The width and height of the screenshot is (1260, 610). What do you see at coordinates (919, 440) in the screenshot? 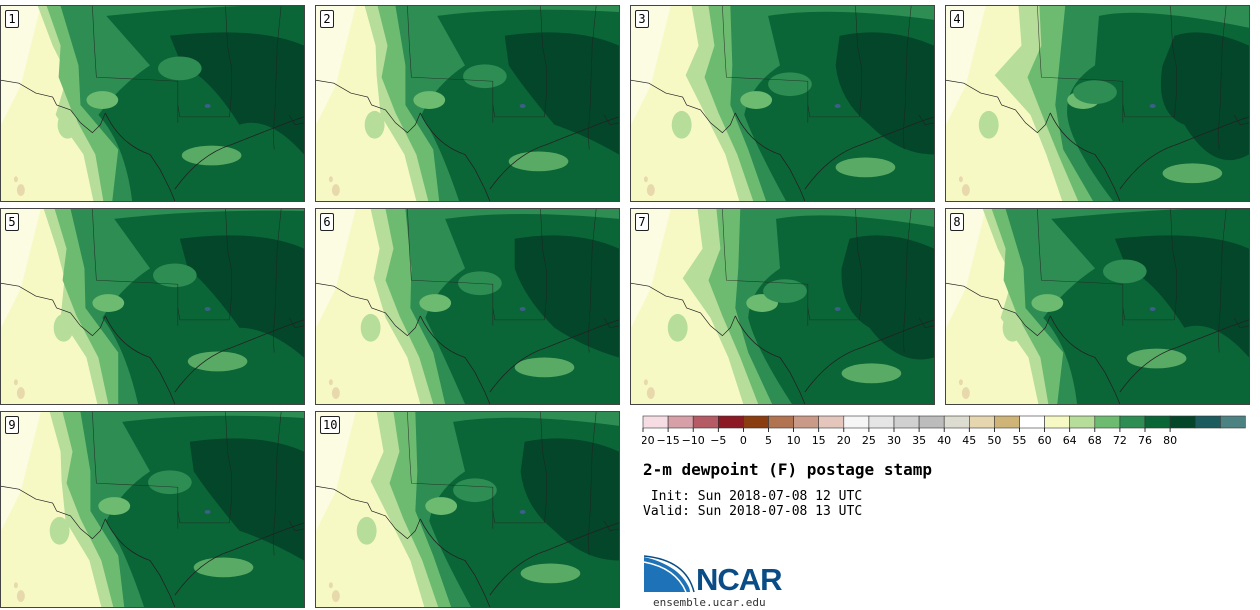
I see `colorbar-tick-label: 35` at bounding box center [919, 440].